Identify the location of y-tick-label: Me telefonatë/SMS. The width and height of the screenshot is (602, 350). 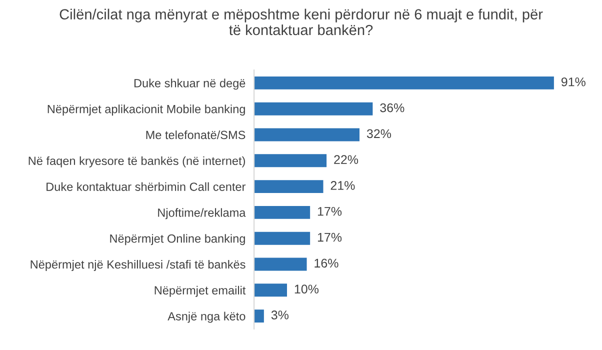
(196, 135).